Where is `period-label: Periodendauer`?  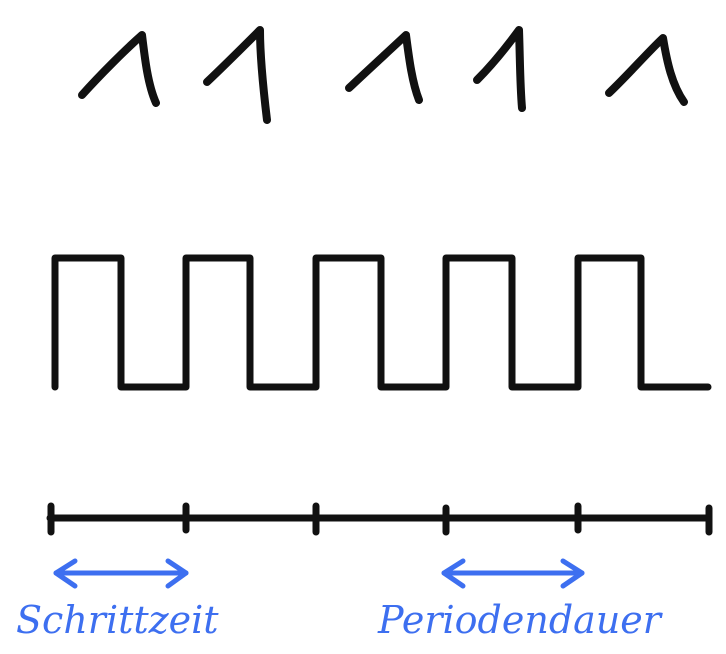
period-label: Periodendauer is located at coordinates (519, 620).